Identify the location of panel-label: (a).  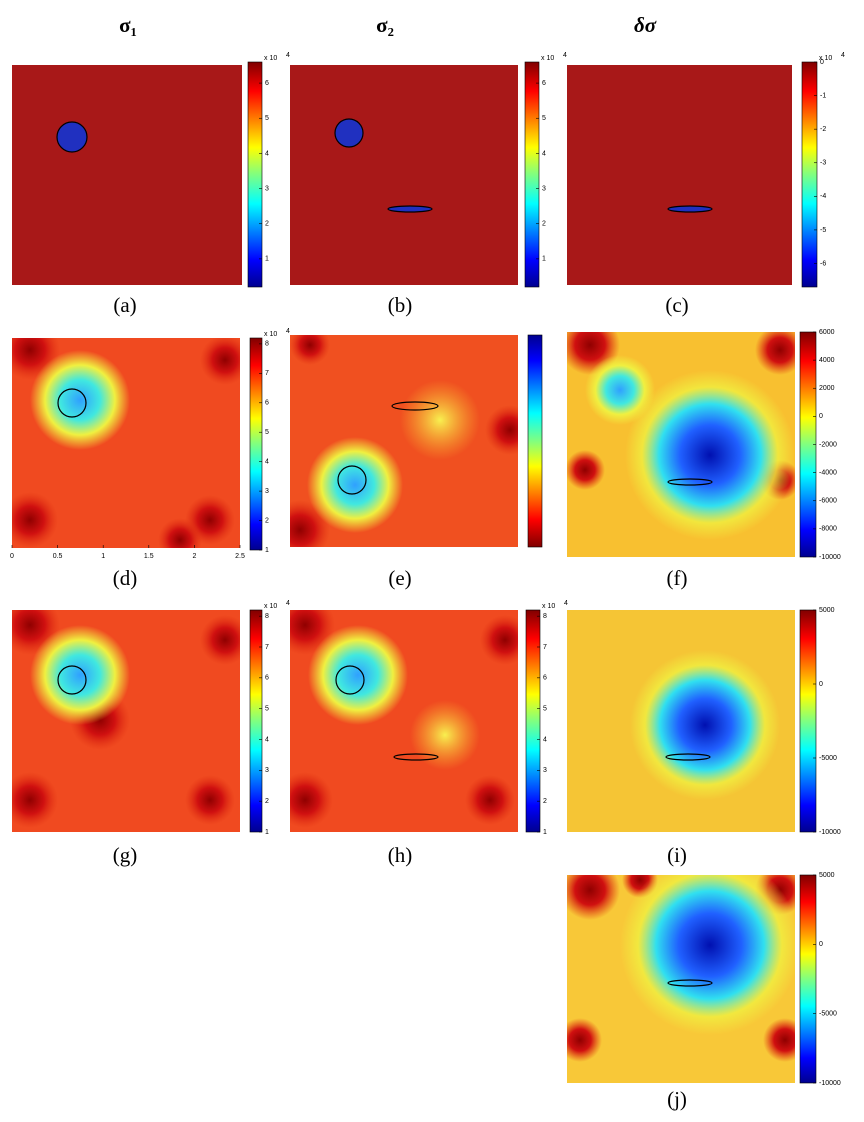
(124, 305).